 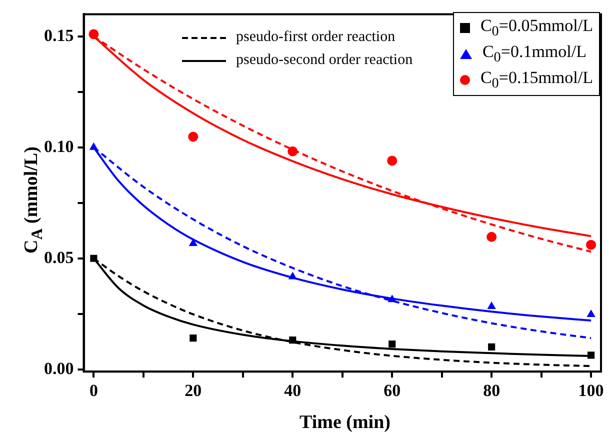 I want to click on x-tick-label: 20, so click(x=193, y=390).